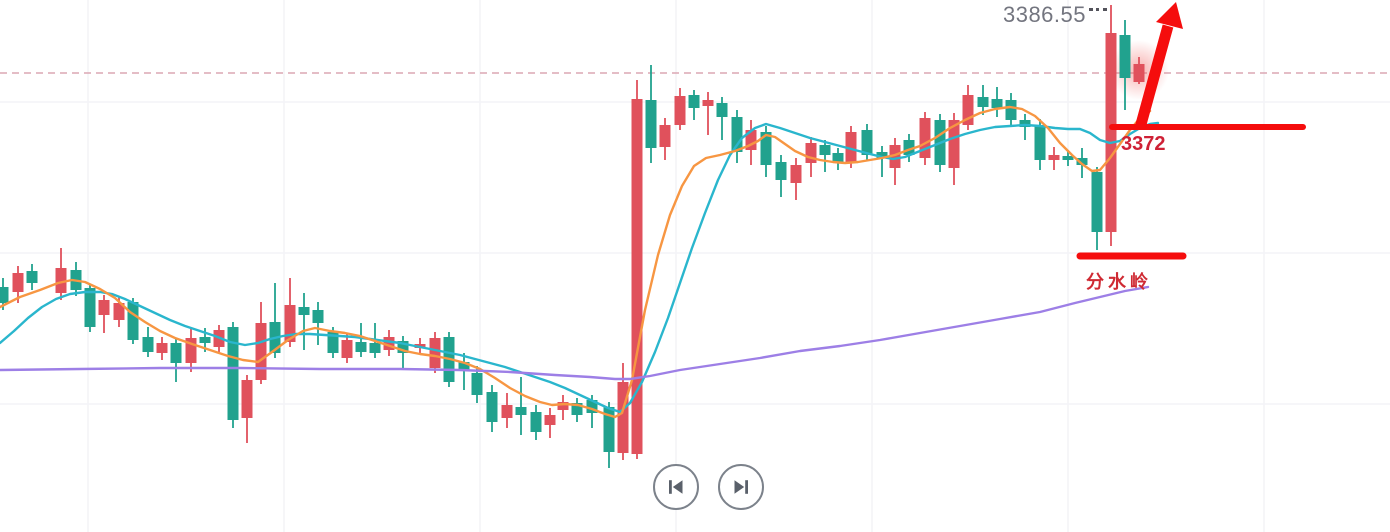 Image resolution: width=1390 pixels, height=532 pixels. What do you see at coordinates (1044, 14) in the screenshot?
I see `price-high-label: 3386.55` at bounding box center [1044, 14].